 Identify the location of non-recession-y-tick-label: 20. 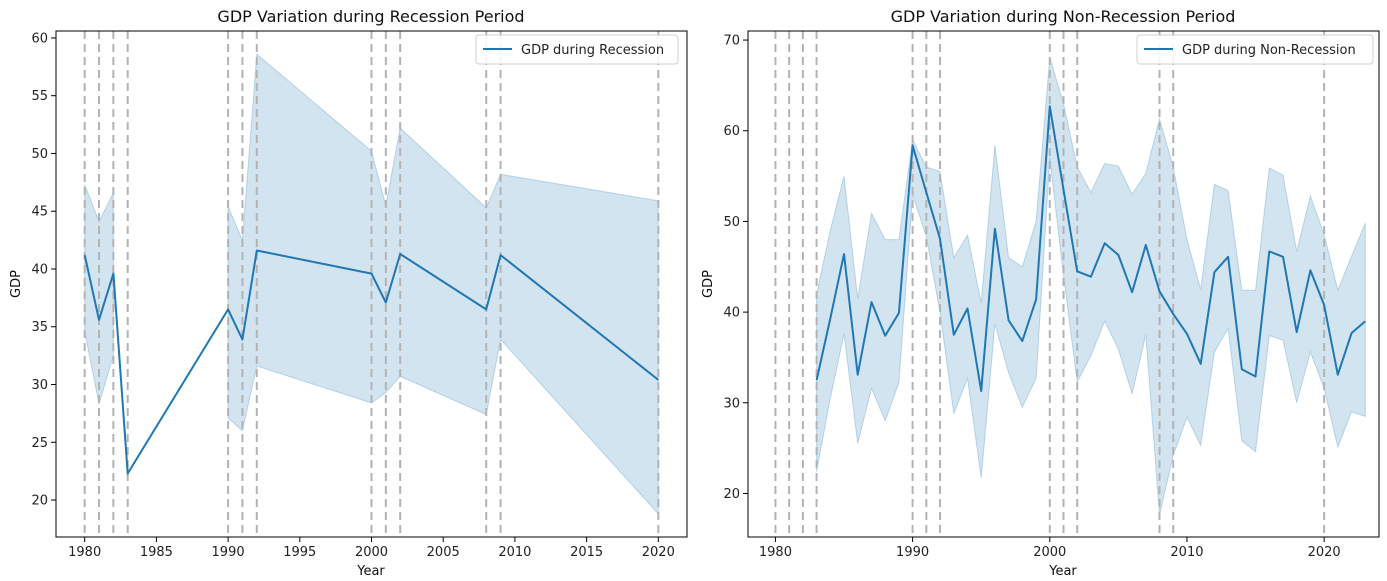
(731, 494).